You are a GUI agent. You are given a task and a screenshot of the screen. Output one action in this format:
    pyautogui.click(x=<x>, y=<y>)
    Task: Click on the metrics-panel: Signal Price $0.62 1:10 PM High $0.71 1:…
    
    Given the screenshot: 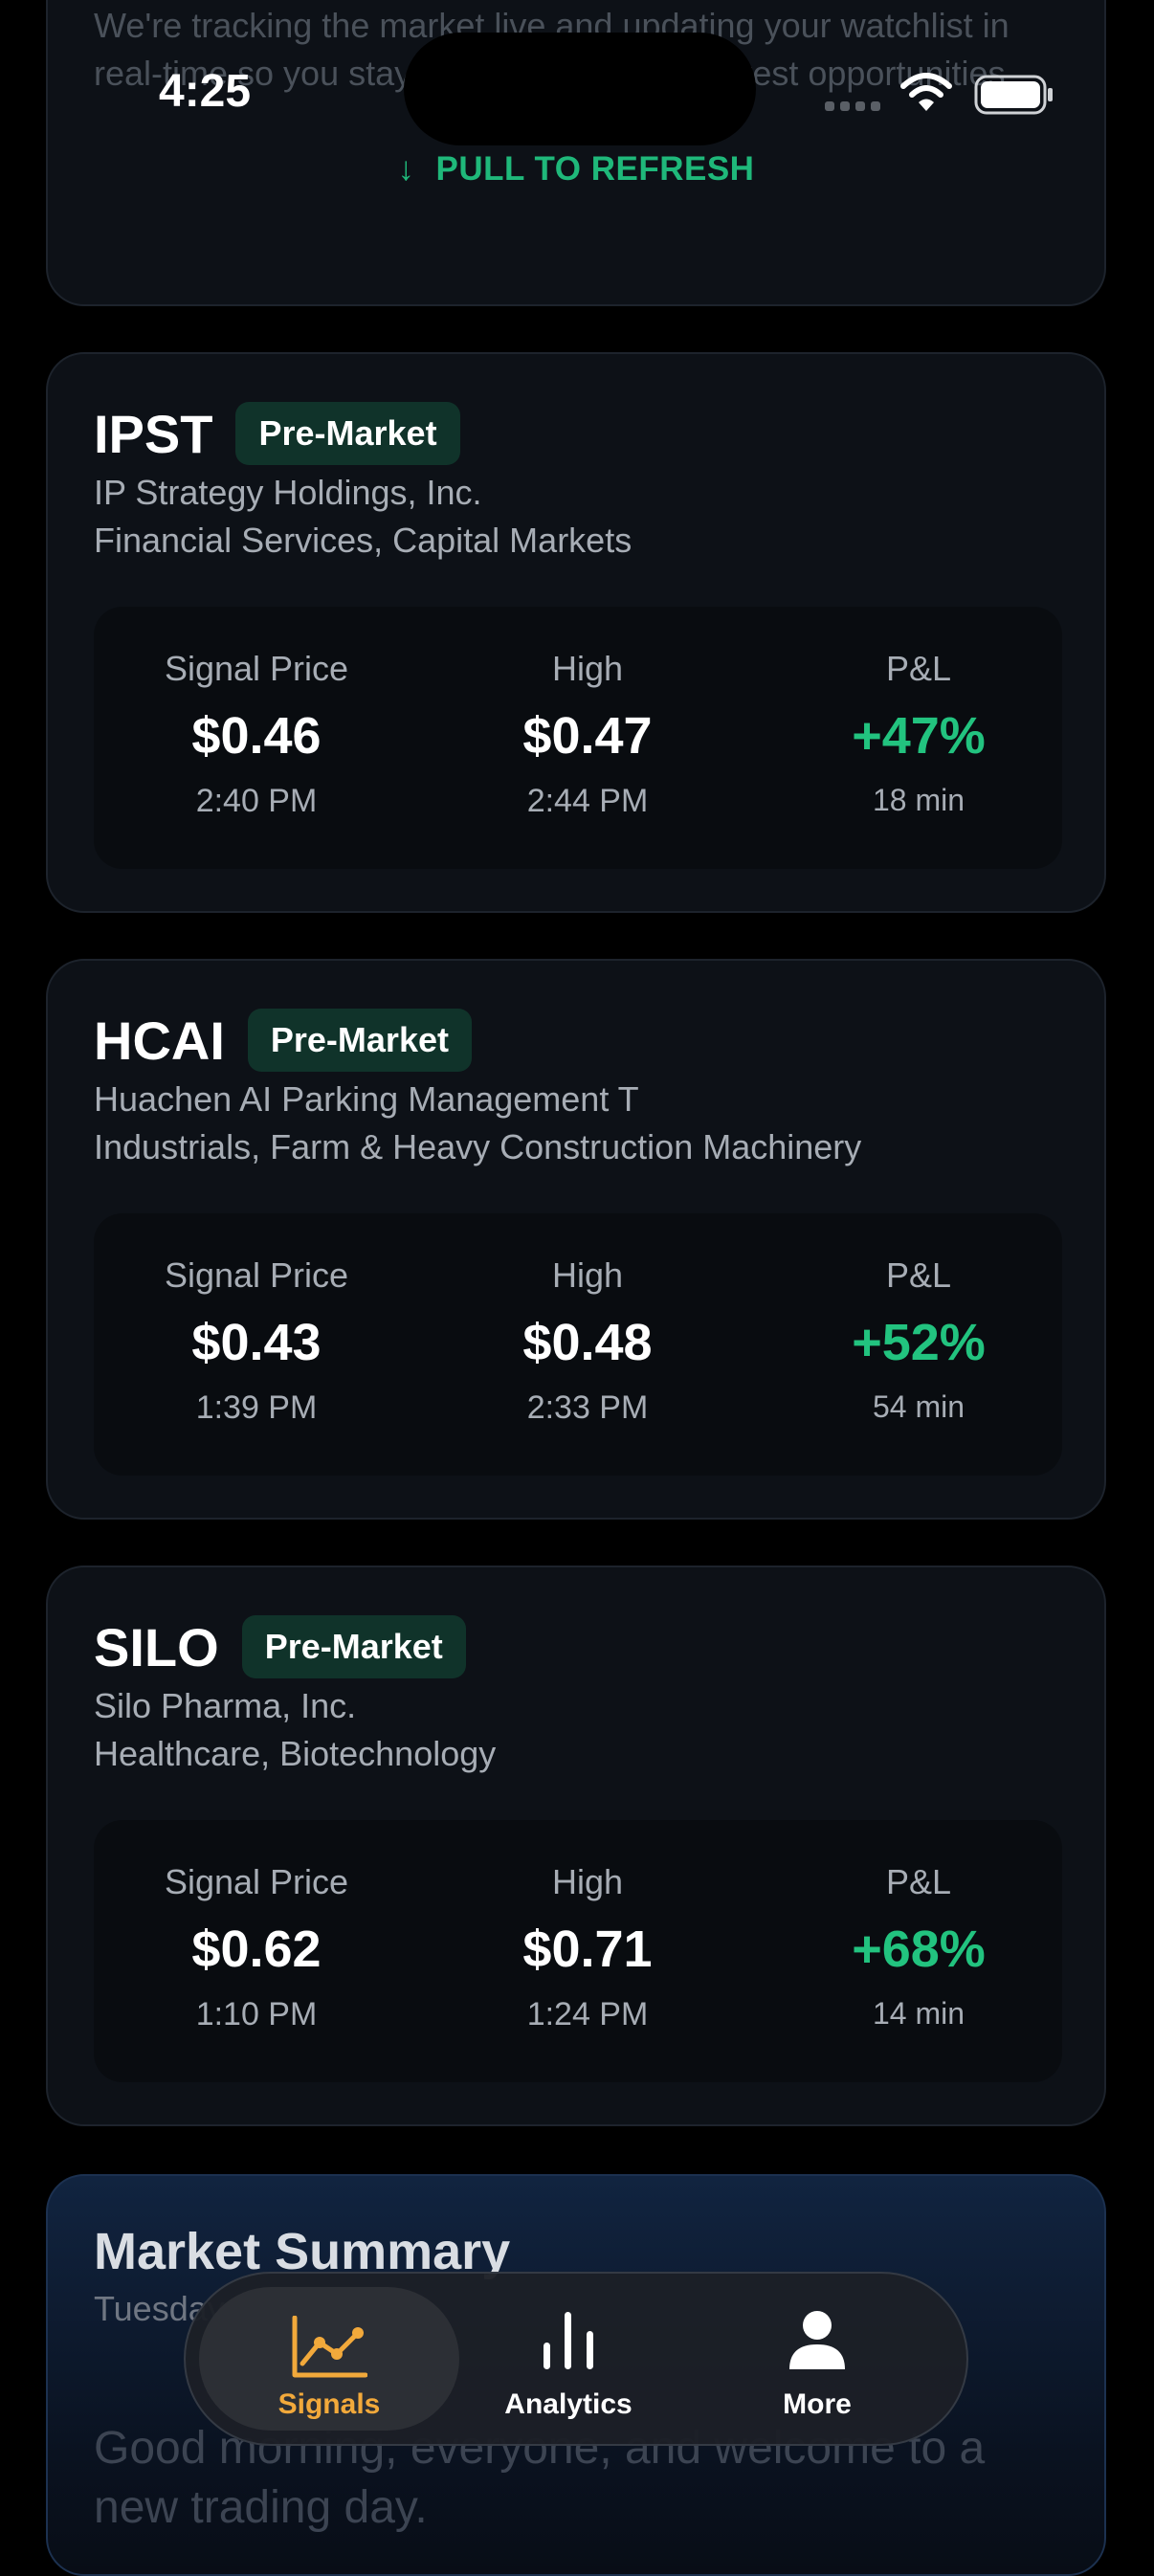 What is the action you would take?
    pyautogui.click(x=578, y=1951)
    